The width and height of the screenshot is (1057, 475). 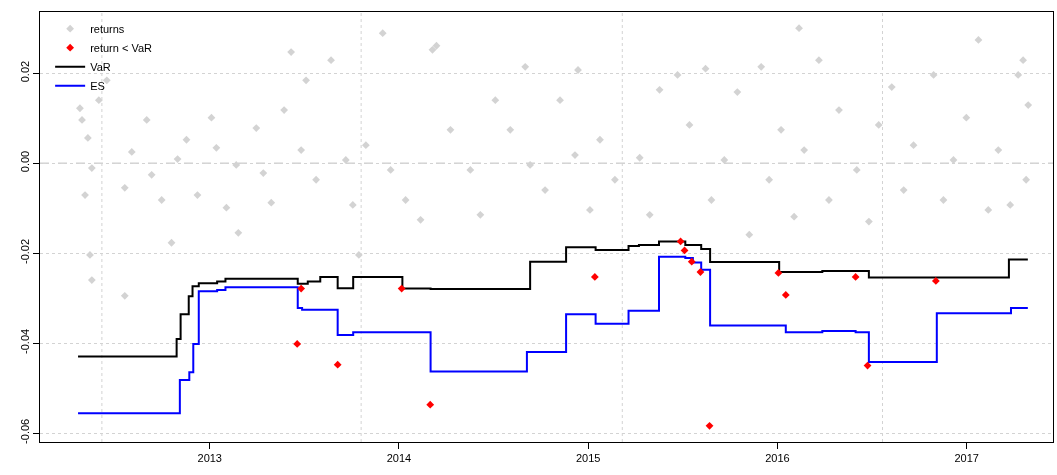 I want to click on y-tick-label: 0.00, so click(x=24, y=161).